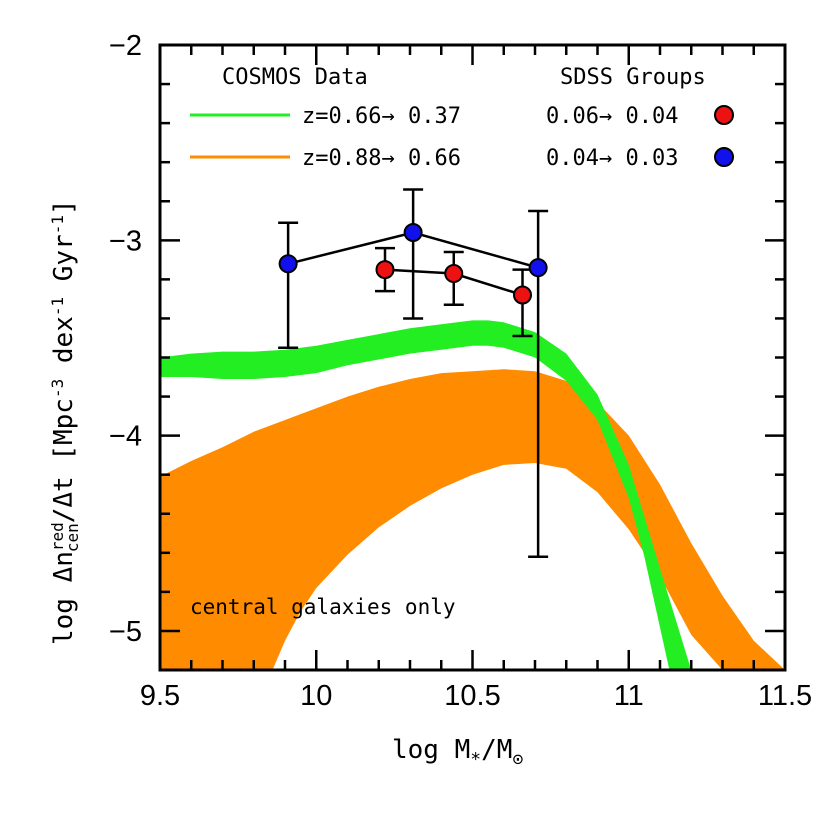  What do you see at coordinates (57, 224) in the screenshot?
I see `y-axis-label-exp3: -1` at bounding box center [57, 224].